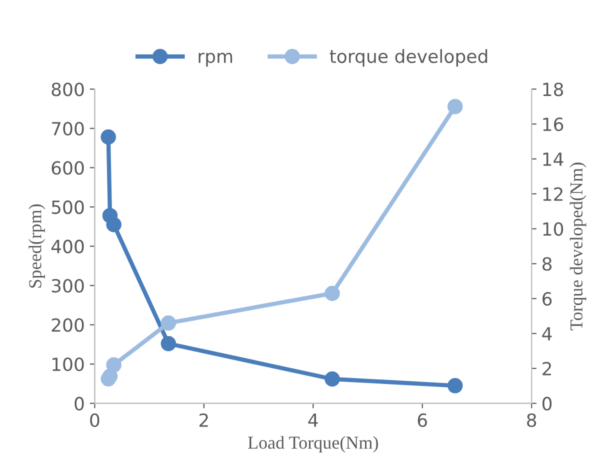 The width and height of the screenshot is (611, 469). What do you see at coordinates (313, 420) in the screenshot?
I see `x-tick-label: 4` at bounding box center [313, 420].